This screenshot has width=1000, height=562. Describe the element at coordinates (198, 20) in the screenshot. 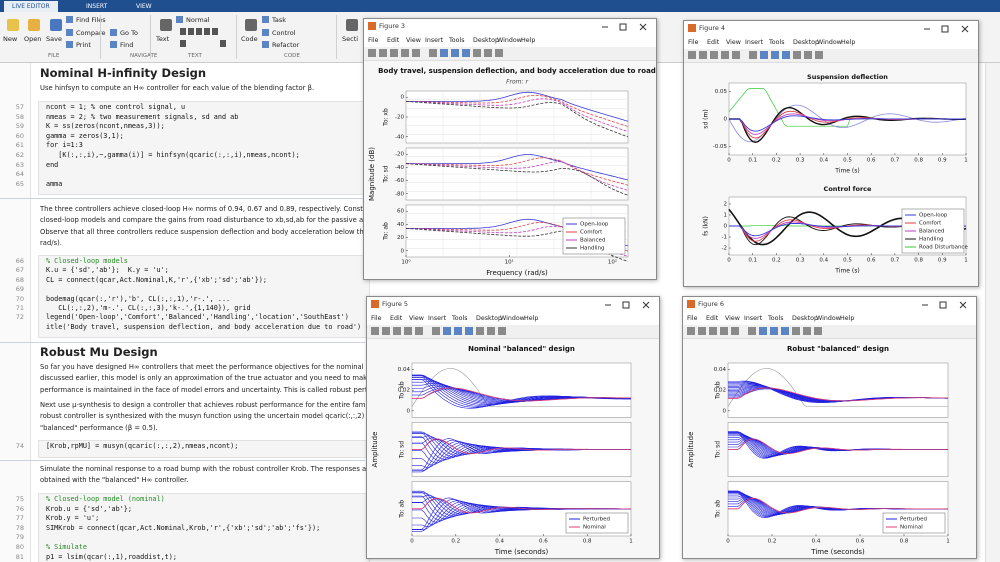

I see `toolbar-button: Normal` at that location.